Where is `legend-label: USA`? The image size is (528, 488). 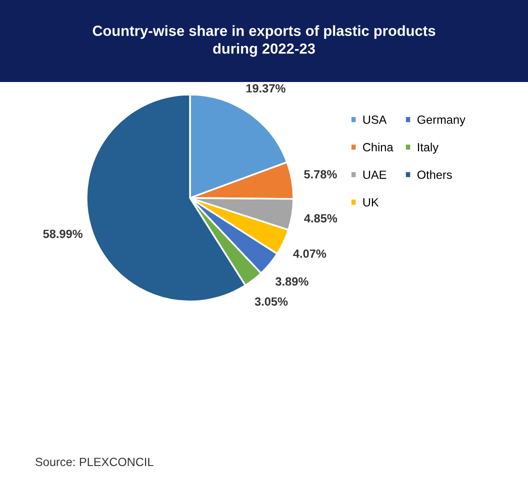
legend-label: USA is located at coordinates (375, 120).